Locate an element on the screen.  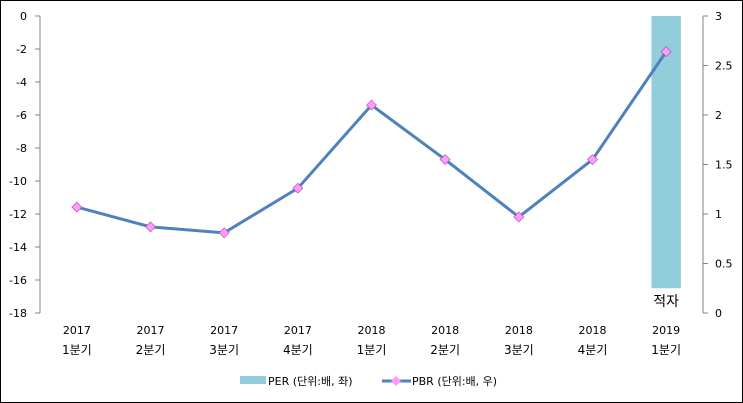
legend-per-label: PER (단위:배, 좌) is located at coordinates (310, 381).